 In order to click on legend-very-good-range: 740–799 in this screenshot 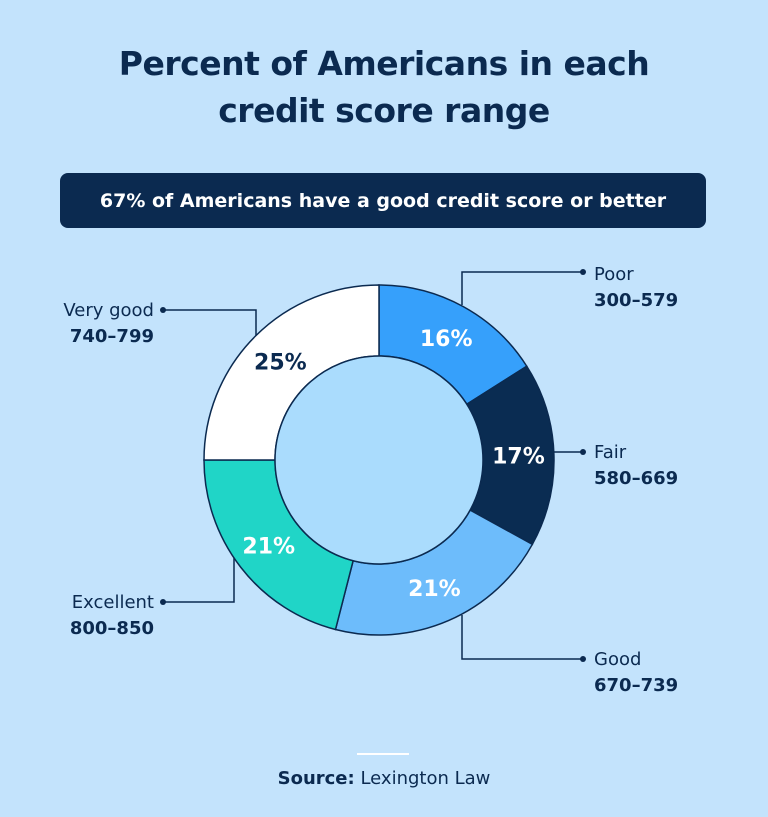, I will do `click(111, 336)`.